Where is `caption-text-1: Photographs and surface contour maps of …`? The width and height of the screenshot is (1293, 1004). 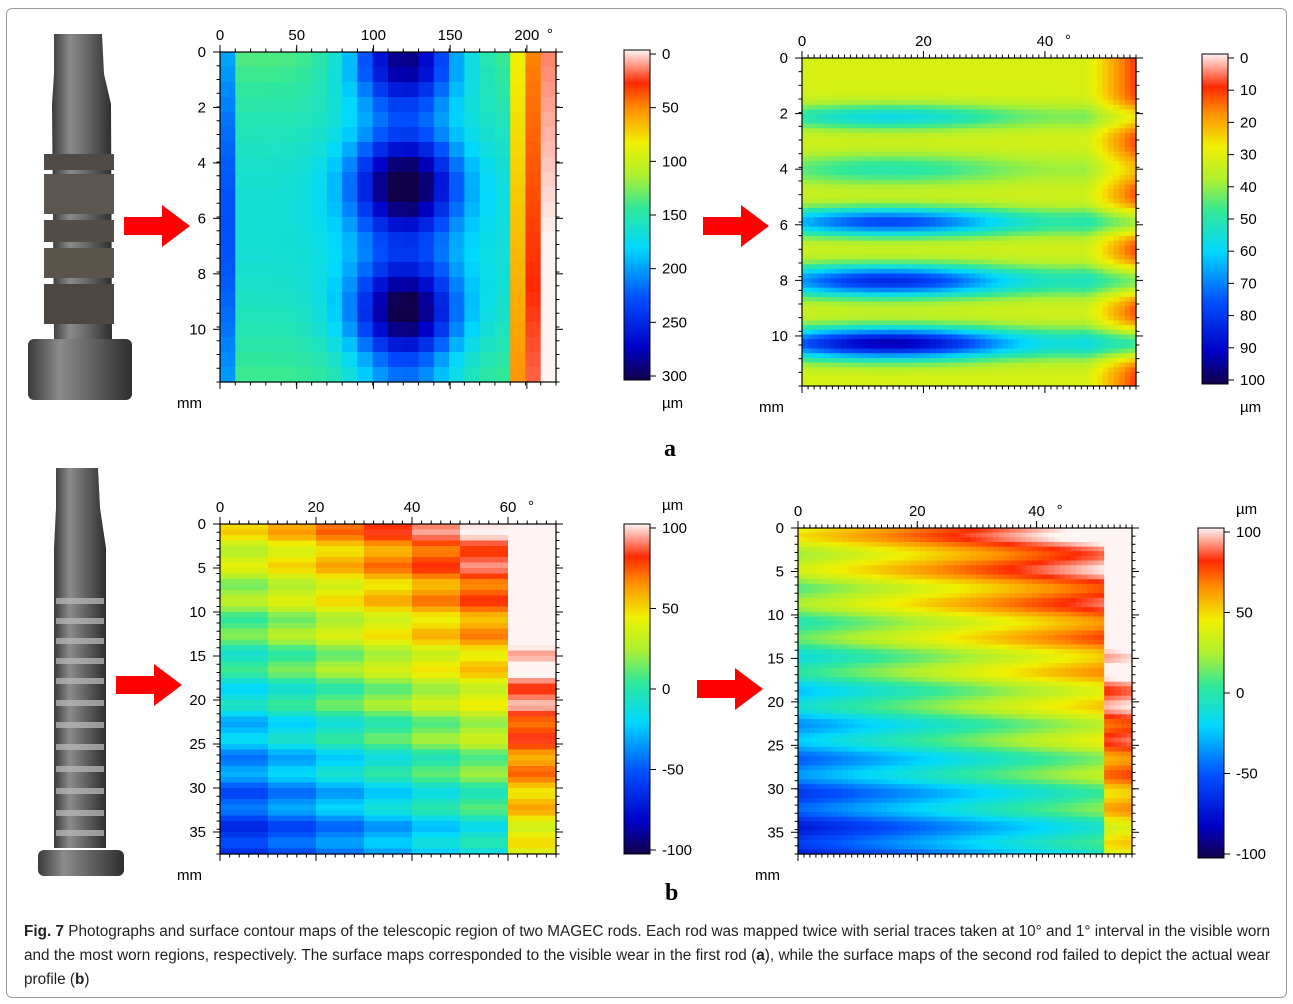 caption-text-1: Photographs and surface contour maps of … is located at coordinates (647, 943).